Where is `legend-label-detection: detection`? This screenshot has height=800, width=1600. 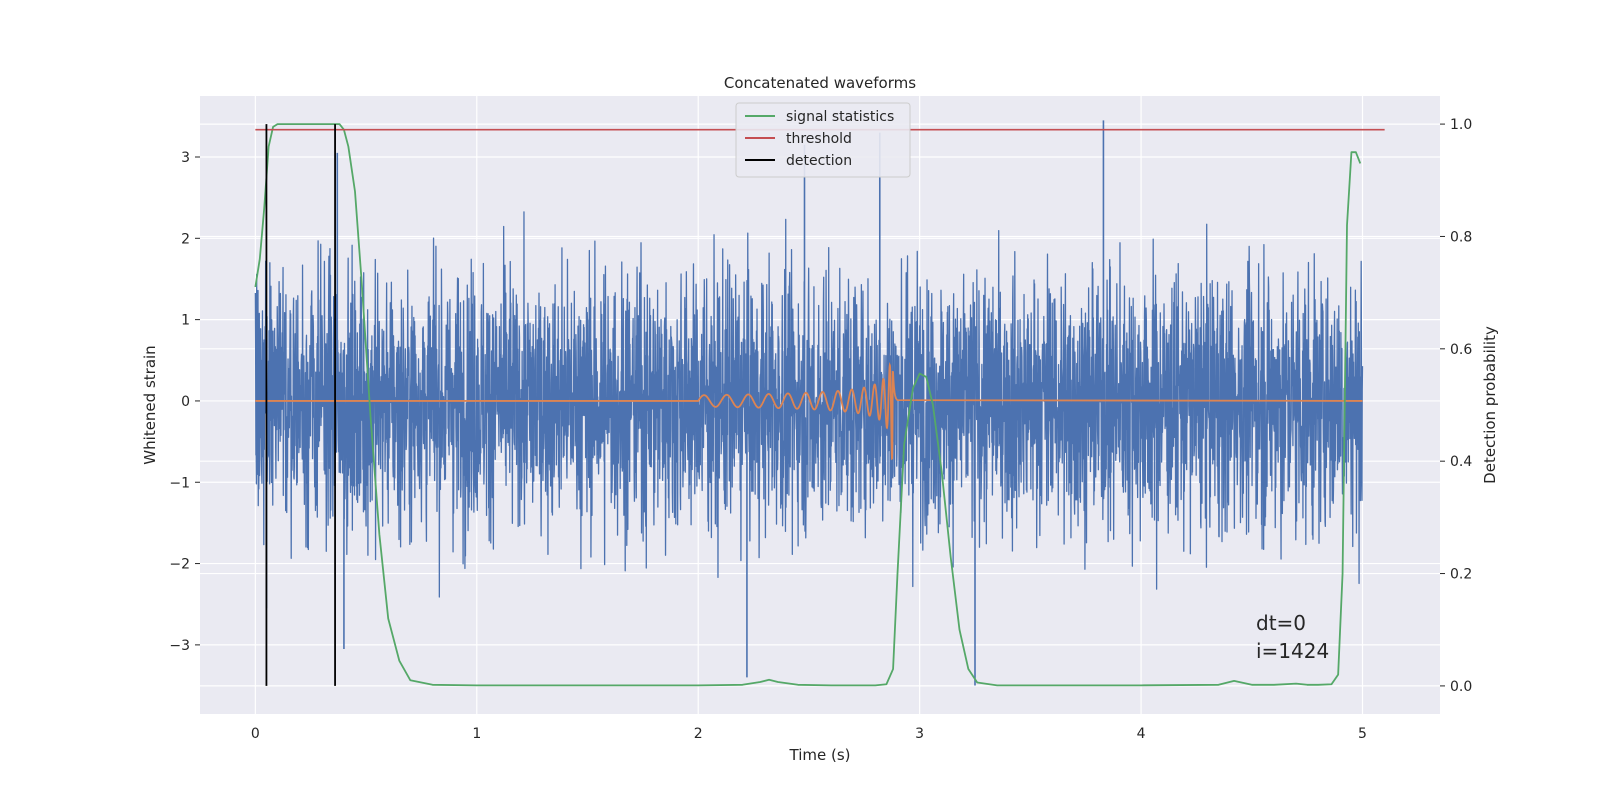
legend-label-detection: detection is located at coordinates (819, 161).